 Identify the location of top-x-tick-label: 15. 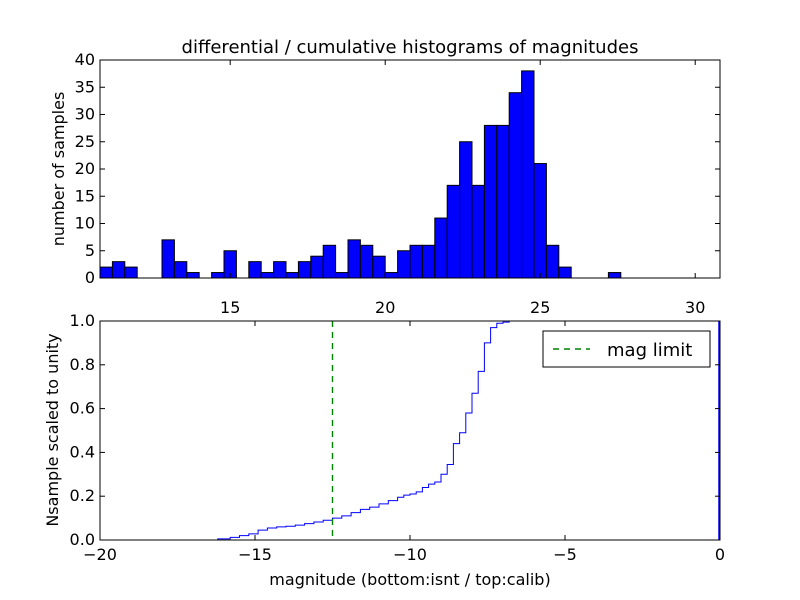
(230, 307).